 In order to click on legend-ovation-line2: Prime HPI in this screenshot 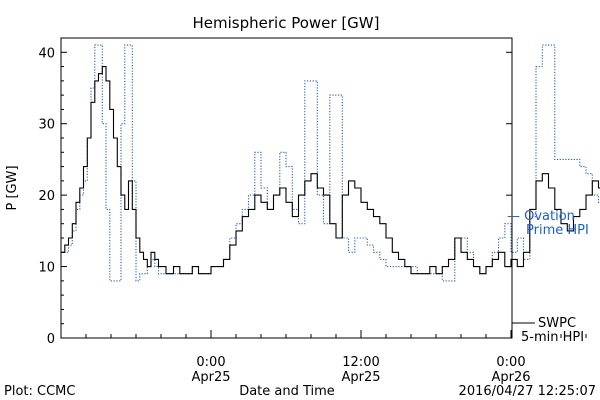, I will do `click(557, 230)`.